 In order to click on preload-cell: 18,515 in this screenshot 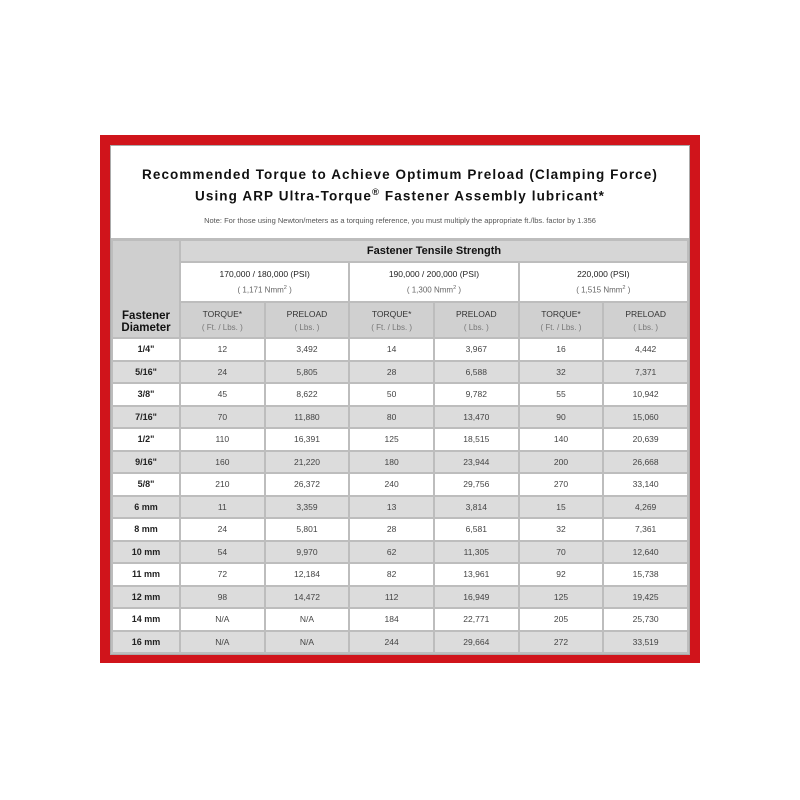, I will do `click(476, 439)`.